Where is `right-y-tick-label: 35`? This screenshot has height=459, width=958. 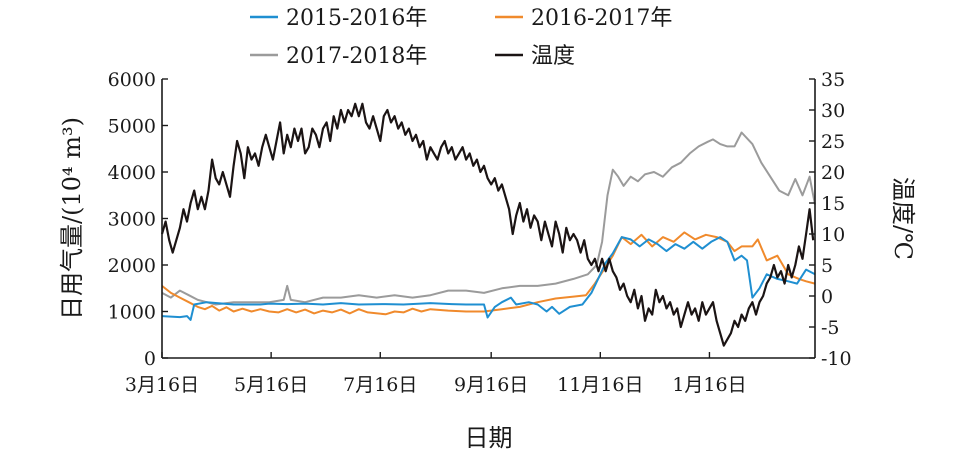
right-y-tick-label: 35 is located at coordinates (833, 80).